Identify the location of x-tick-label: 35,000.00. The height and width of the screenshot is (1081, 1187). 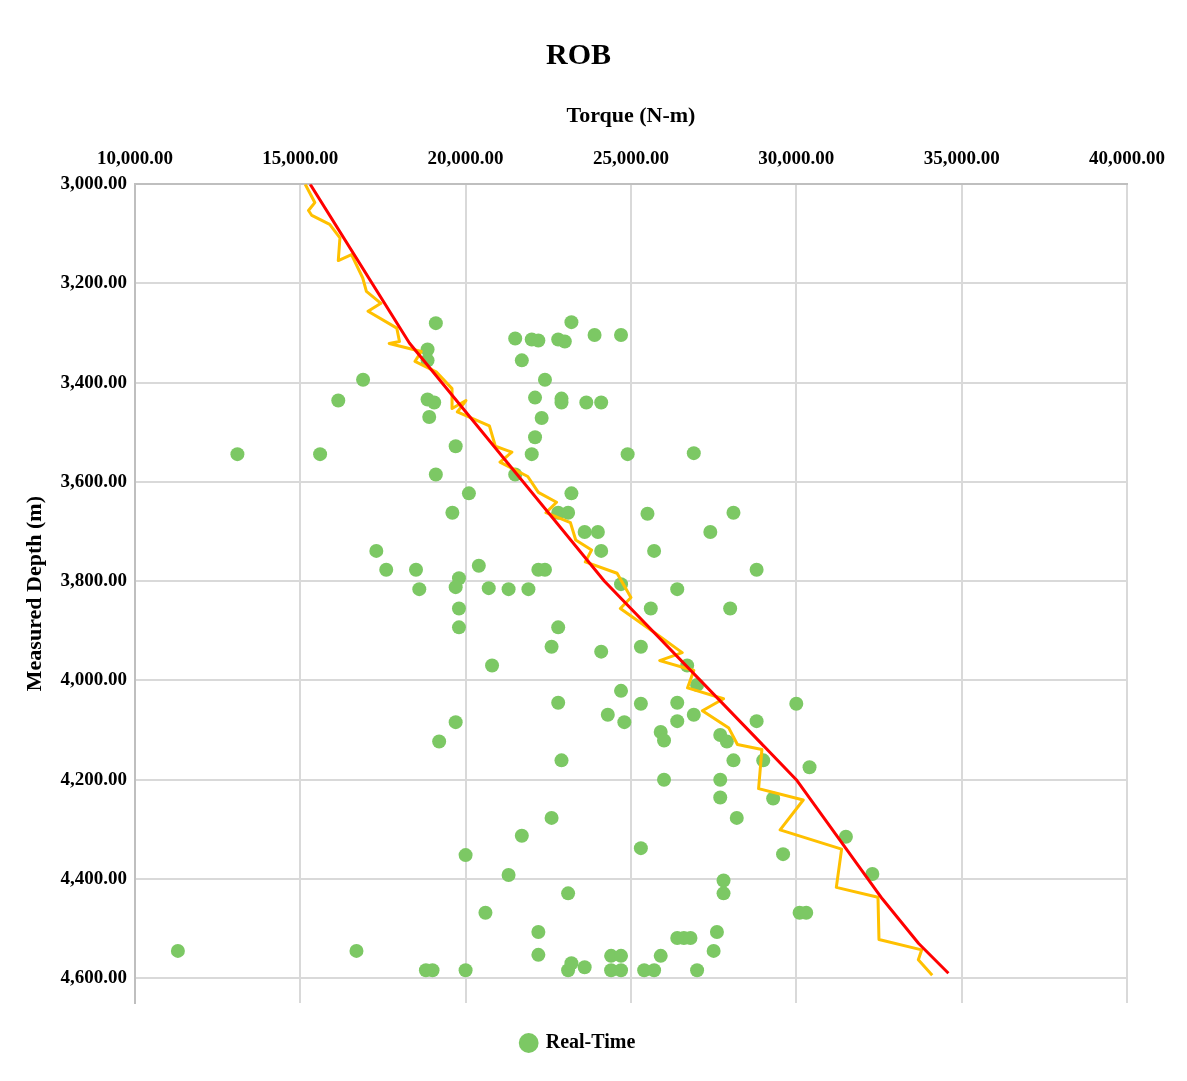
(961, 157).